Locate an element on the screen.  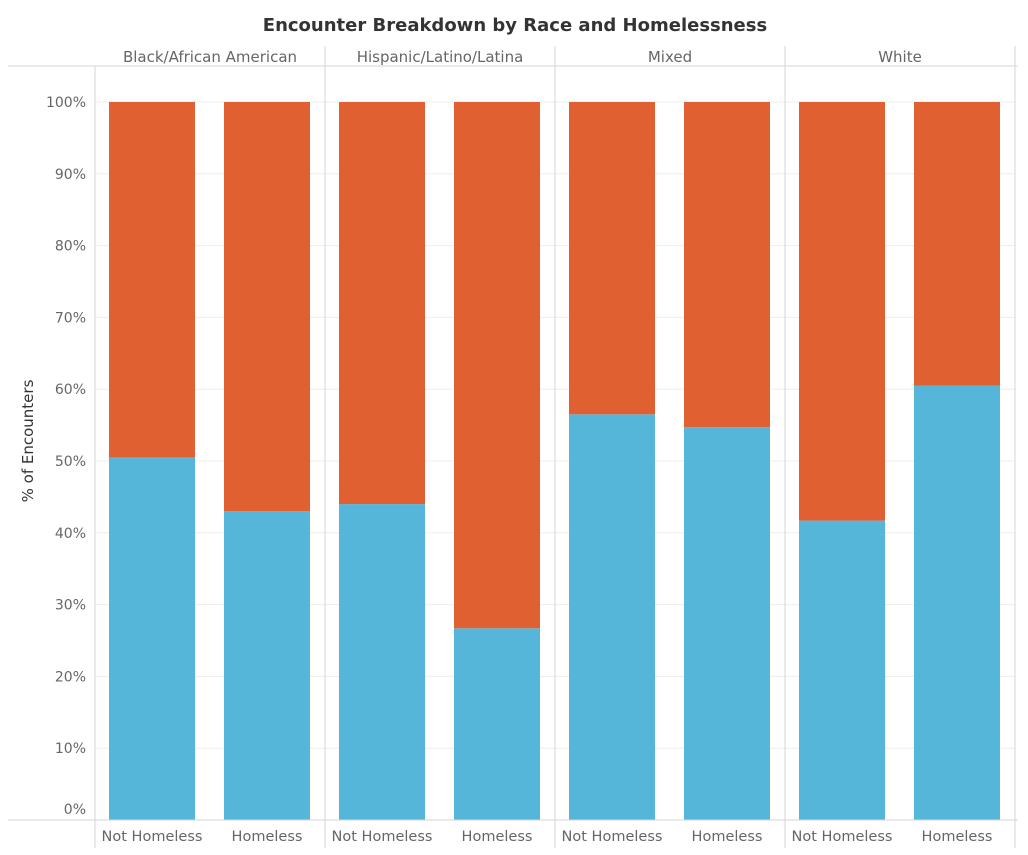
y-tick-label: 50% is located at coordinates (70, 462).